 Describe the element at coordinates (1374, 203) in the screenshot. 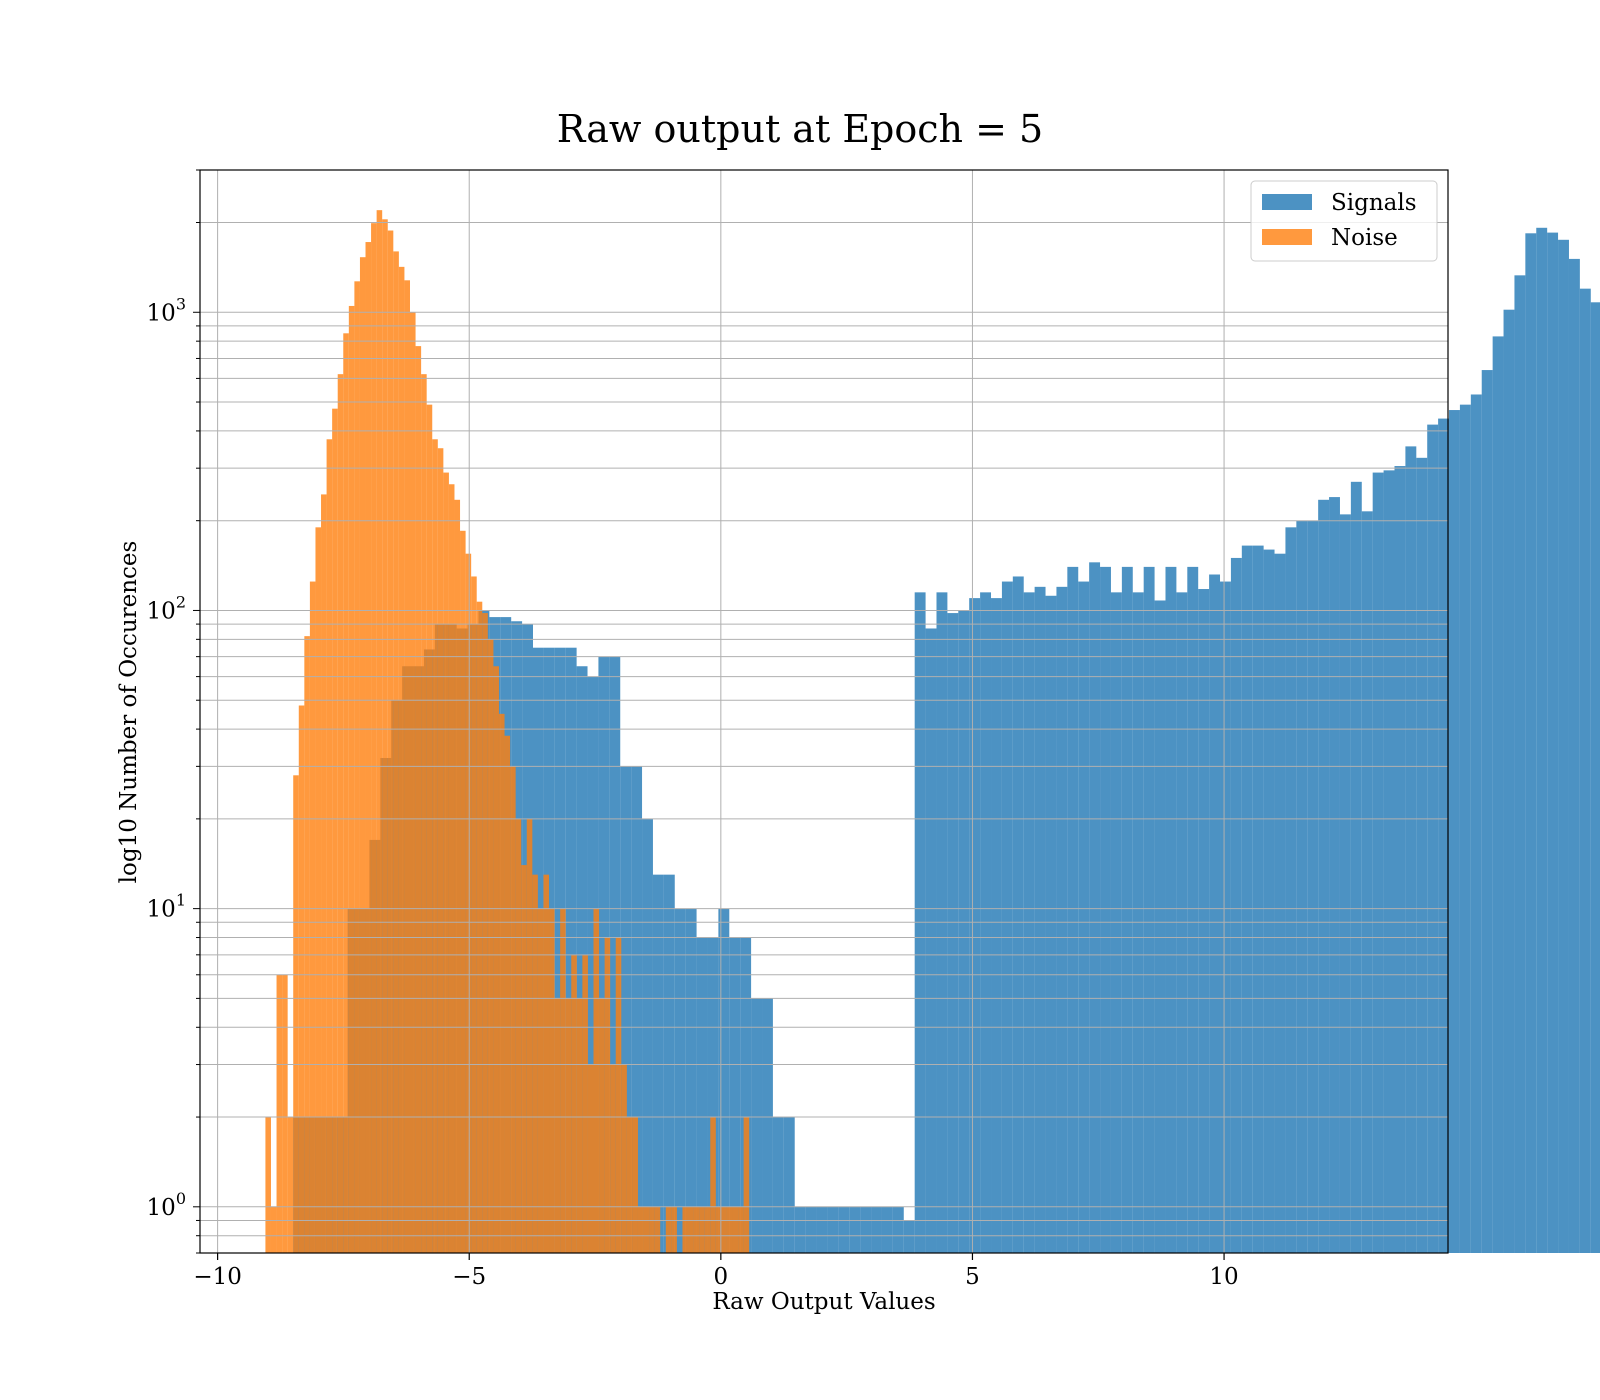

I see `legend-label-signals: Signals` at that location.